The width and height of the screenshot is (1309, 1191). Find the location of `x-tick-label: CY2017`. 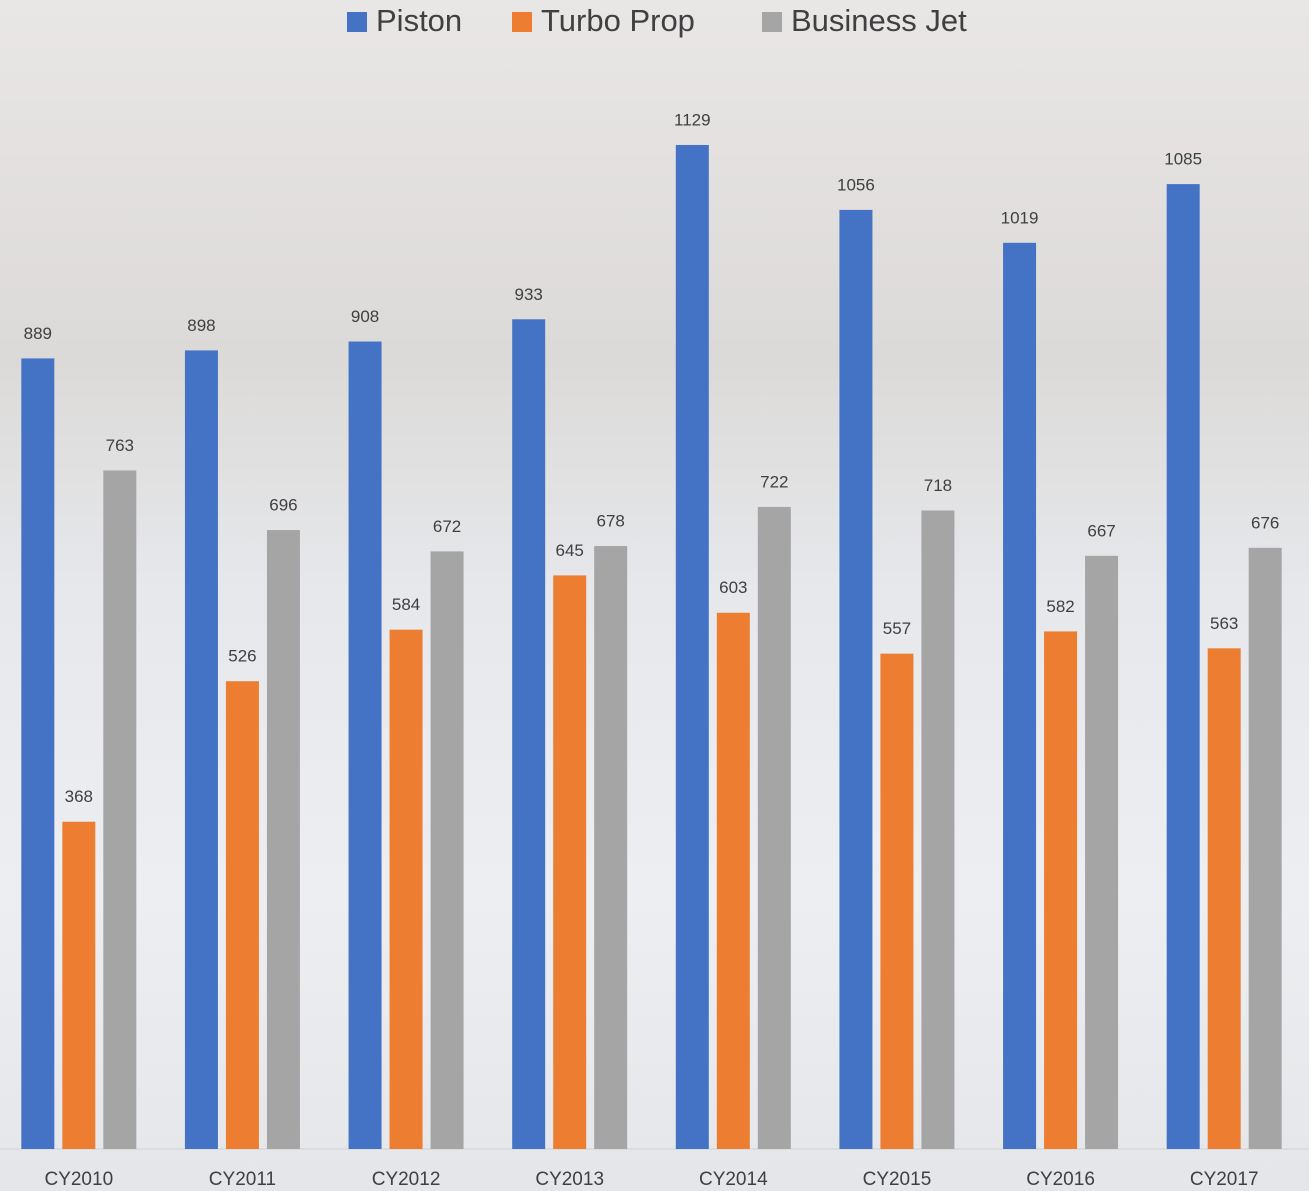

x-tick-label: CY2017 is located at coordinates (1224, 1179).